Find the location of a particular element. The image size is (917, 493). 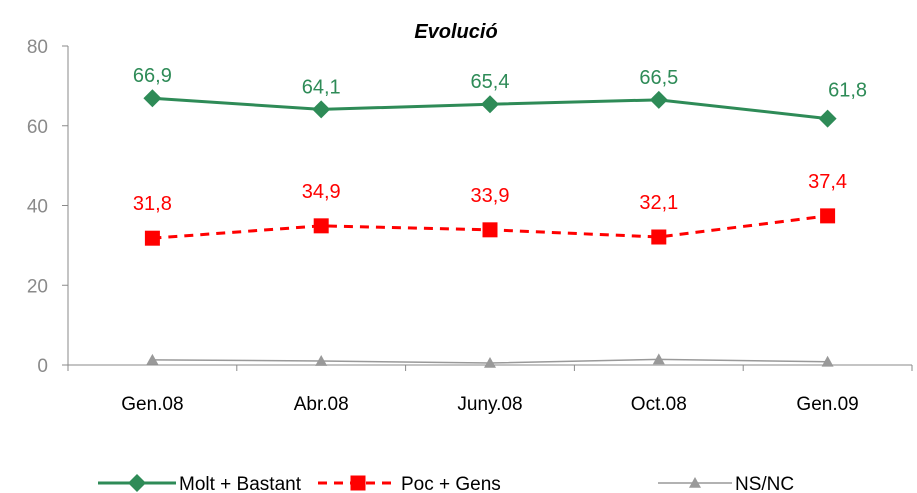

x-tick-label: Juny.08 is located at coordinates (489, 404).